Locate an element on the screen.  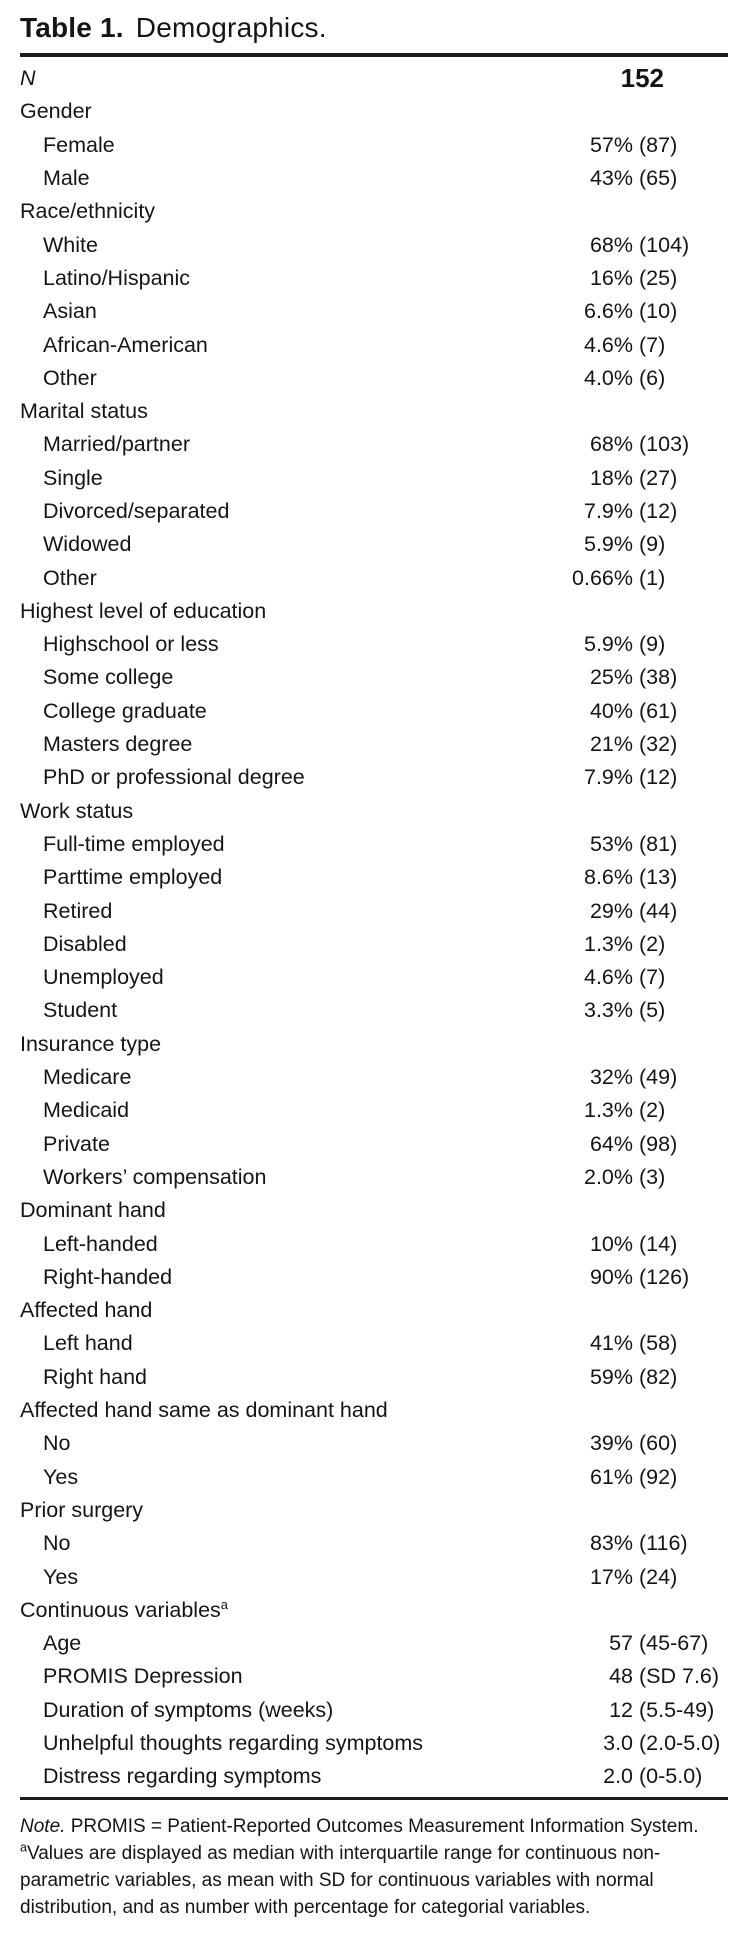
row-value-count: (13) is located at coordinates (658, 877).